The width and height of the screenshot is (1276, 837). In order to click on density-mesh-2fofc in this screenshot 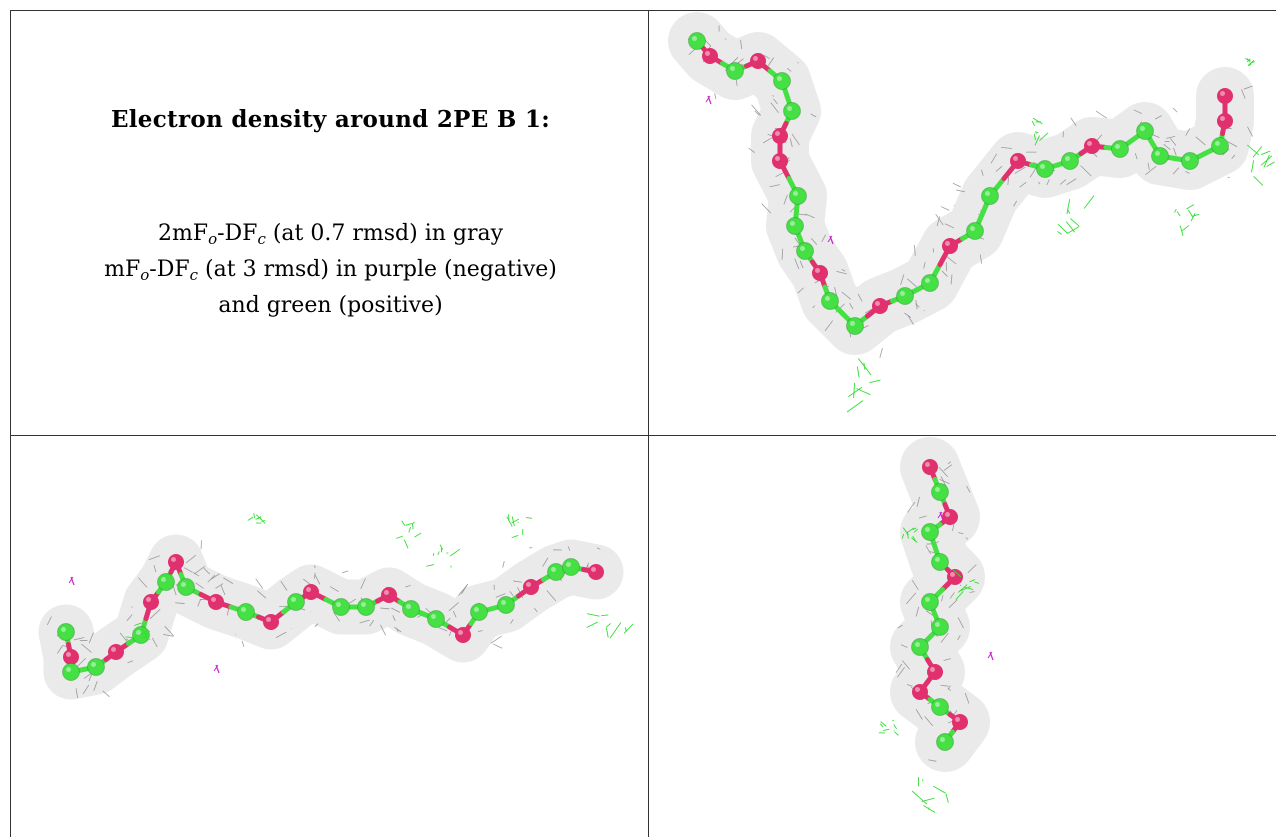, I will do `click(331, 617)`.